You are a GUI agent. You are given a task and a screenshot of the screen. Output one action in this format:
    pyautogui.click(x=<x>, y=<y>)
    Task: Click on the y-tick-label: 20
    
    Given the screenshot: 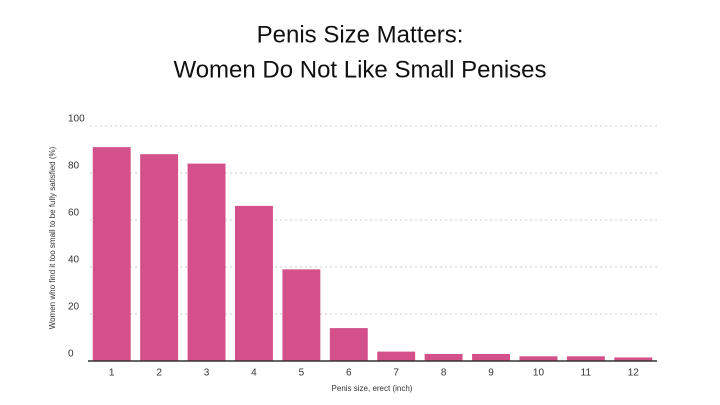 What is the action you would take?
    pyautogui.click(x=74, y=307)
    